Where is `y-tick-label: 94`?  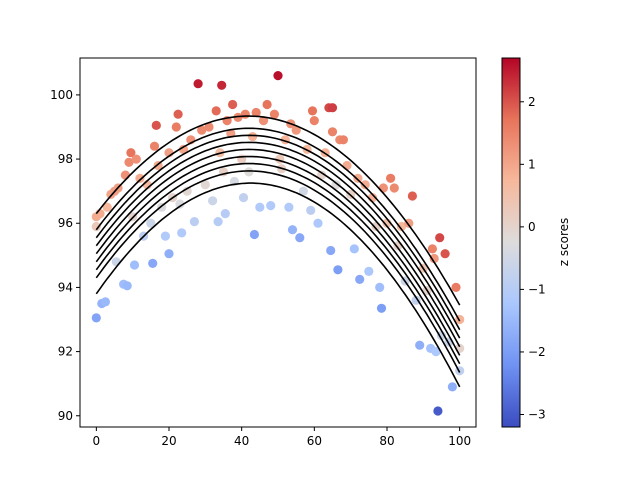 y-tick-label: 94 is located at coordinates (65, 287).